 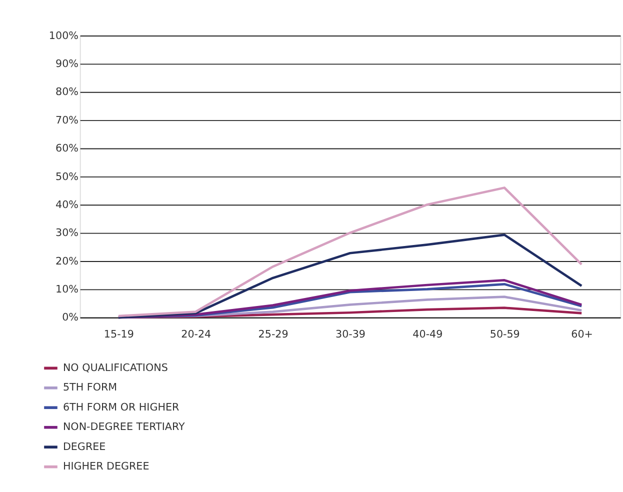 I want to click on x-tick-label: 60+, so click(x=582, y=334).